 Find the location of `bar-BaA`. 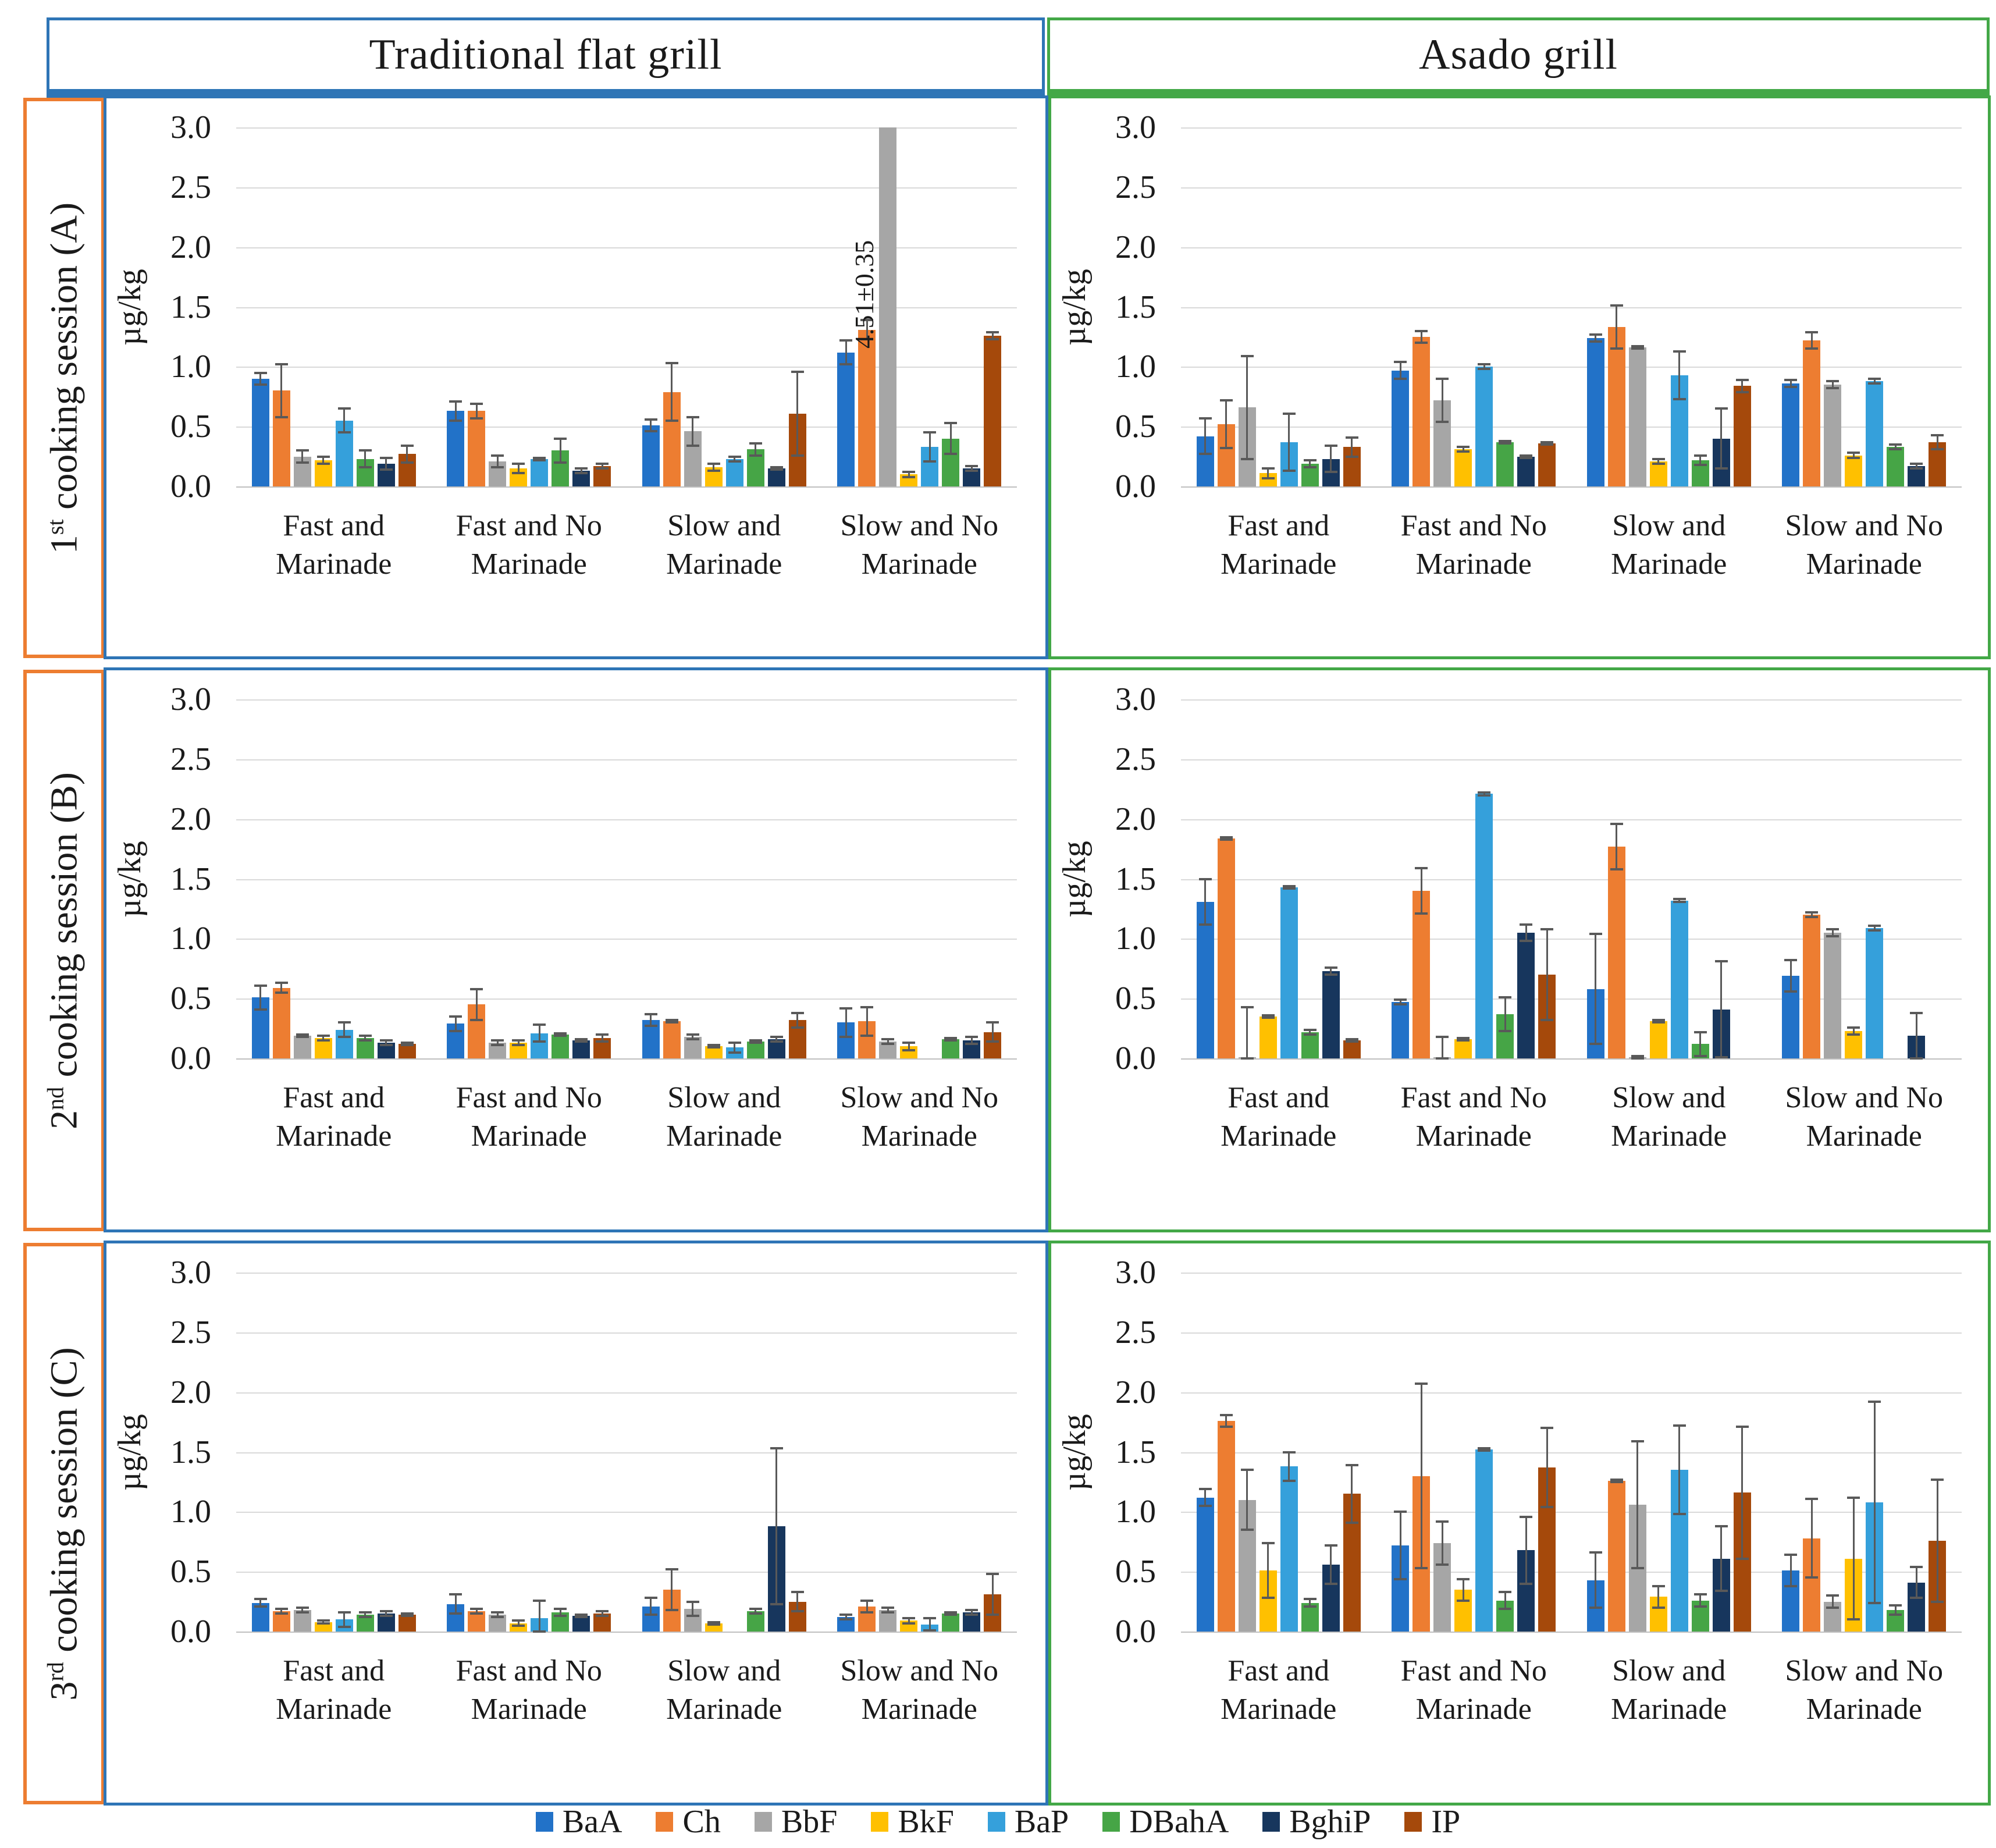

bar-BaA is located at coordinates (846, 419).